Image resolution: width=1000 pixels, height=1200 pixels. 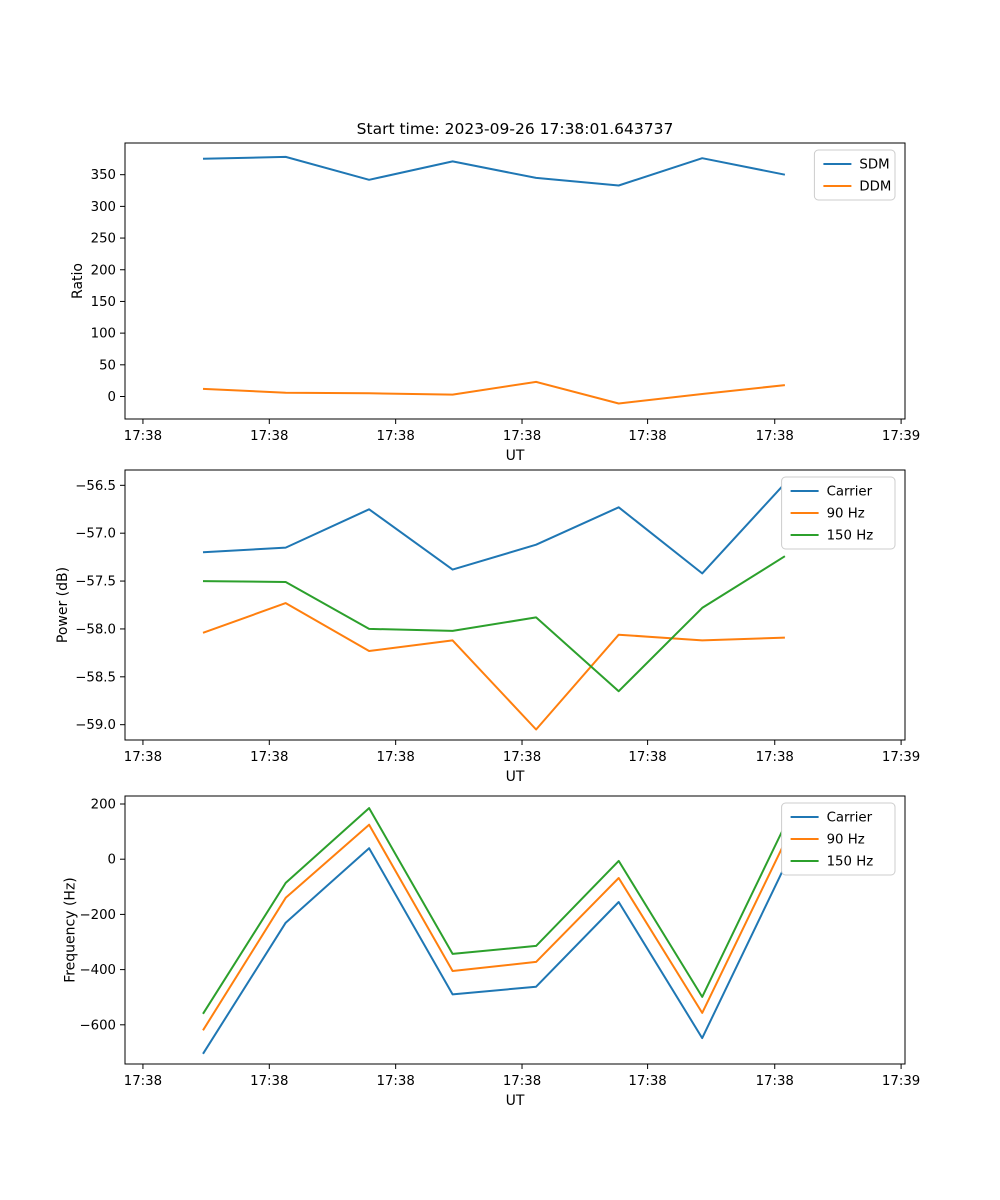 What do you see at coordinates (103, 175) in the screenshot?
I see `y-tick-label: 350` at bounding box center [103, 175].